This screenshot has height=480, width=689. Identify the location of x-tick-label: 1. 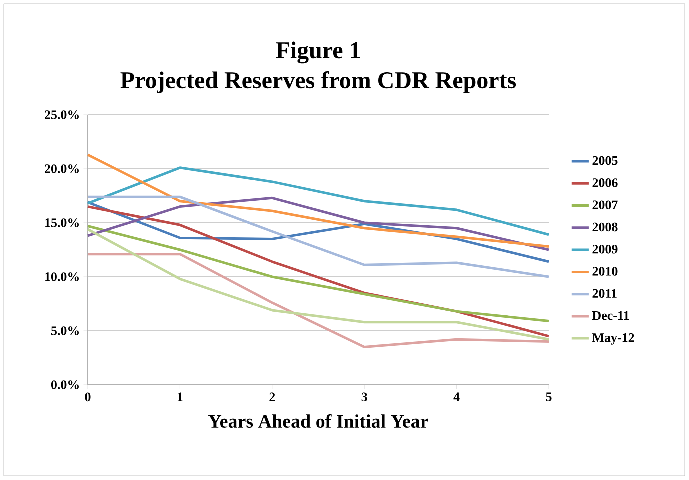
(180, 397).